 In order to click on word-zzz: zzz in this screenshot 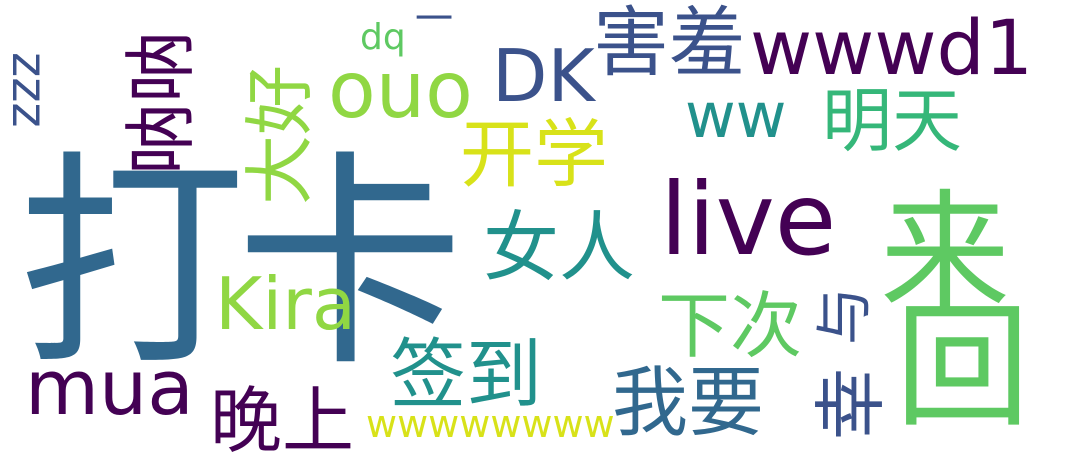, I will do `click(29, 90)`.